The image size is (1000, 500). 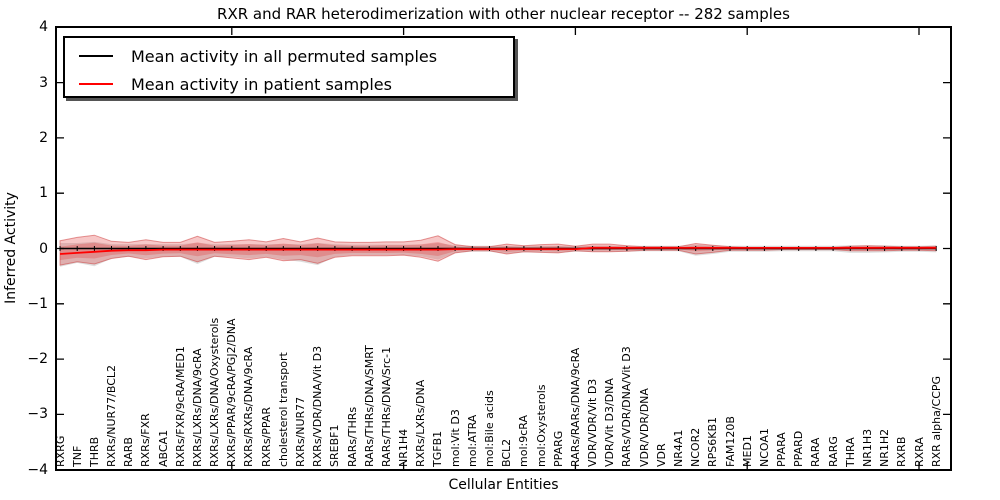 What do you see at coordinates (438, 448) in the screenshot?
I see `entity-label-22: TGFB1` at bounding box center [438, 448].